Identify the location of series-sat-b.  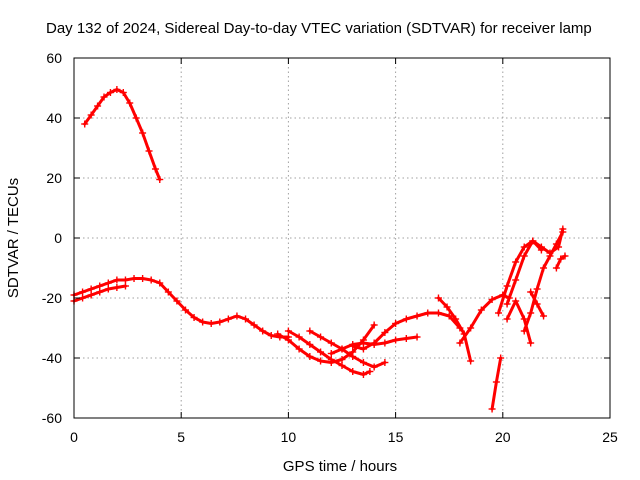
(181, 308).